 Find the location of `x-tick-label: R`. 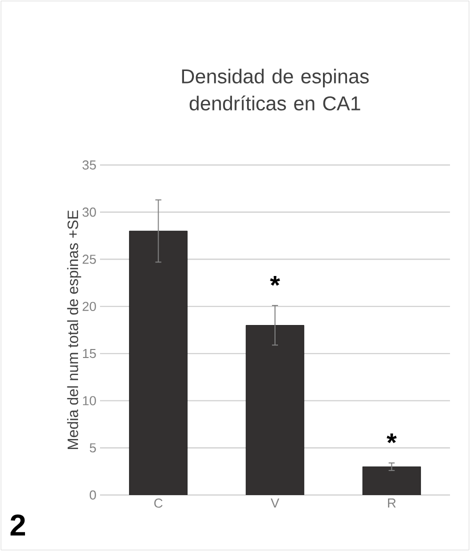

x-tick-label: R is located at coordinates (392, 503).